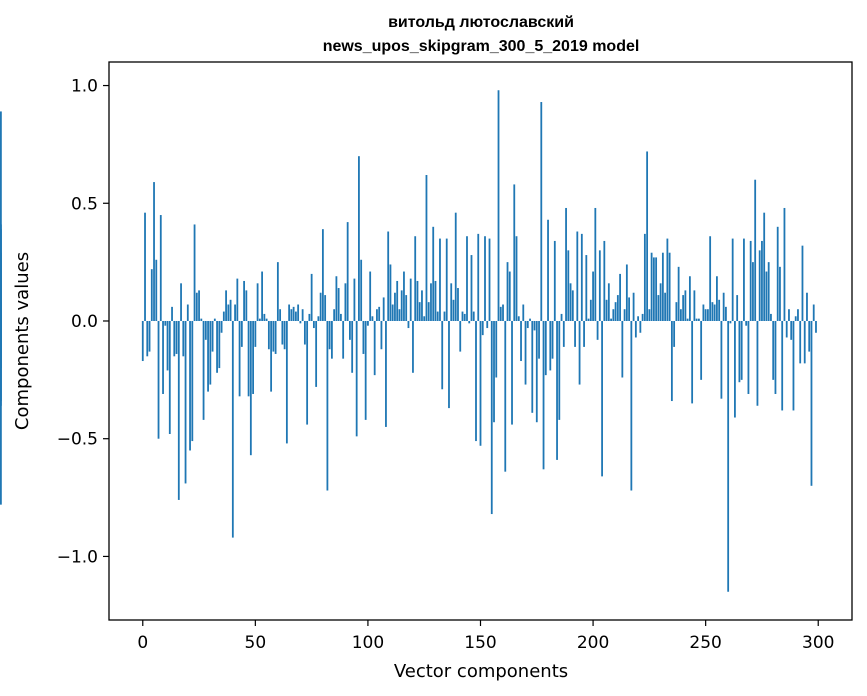 Image resolution: width=867 pixels, height=696 pixels. I want to click on x-tick-label-250: 250, so click(705, 643).